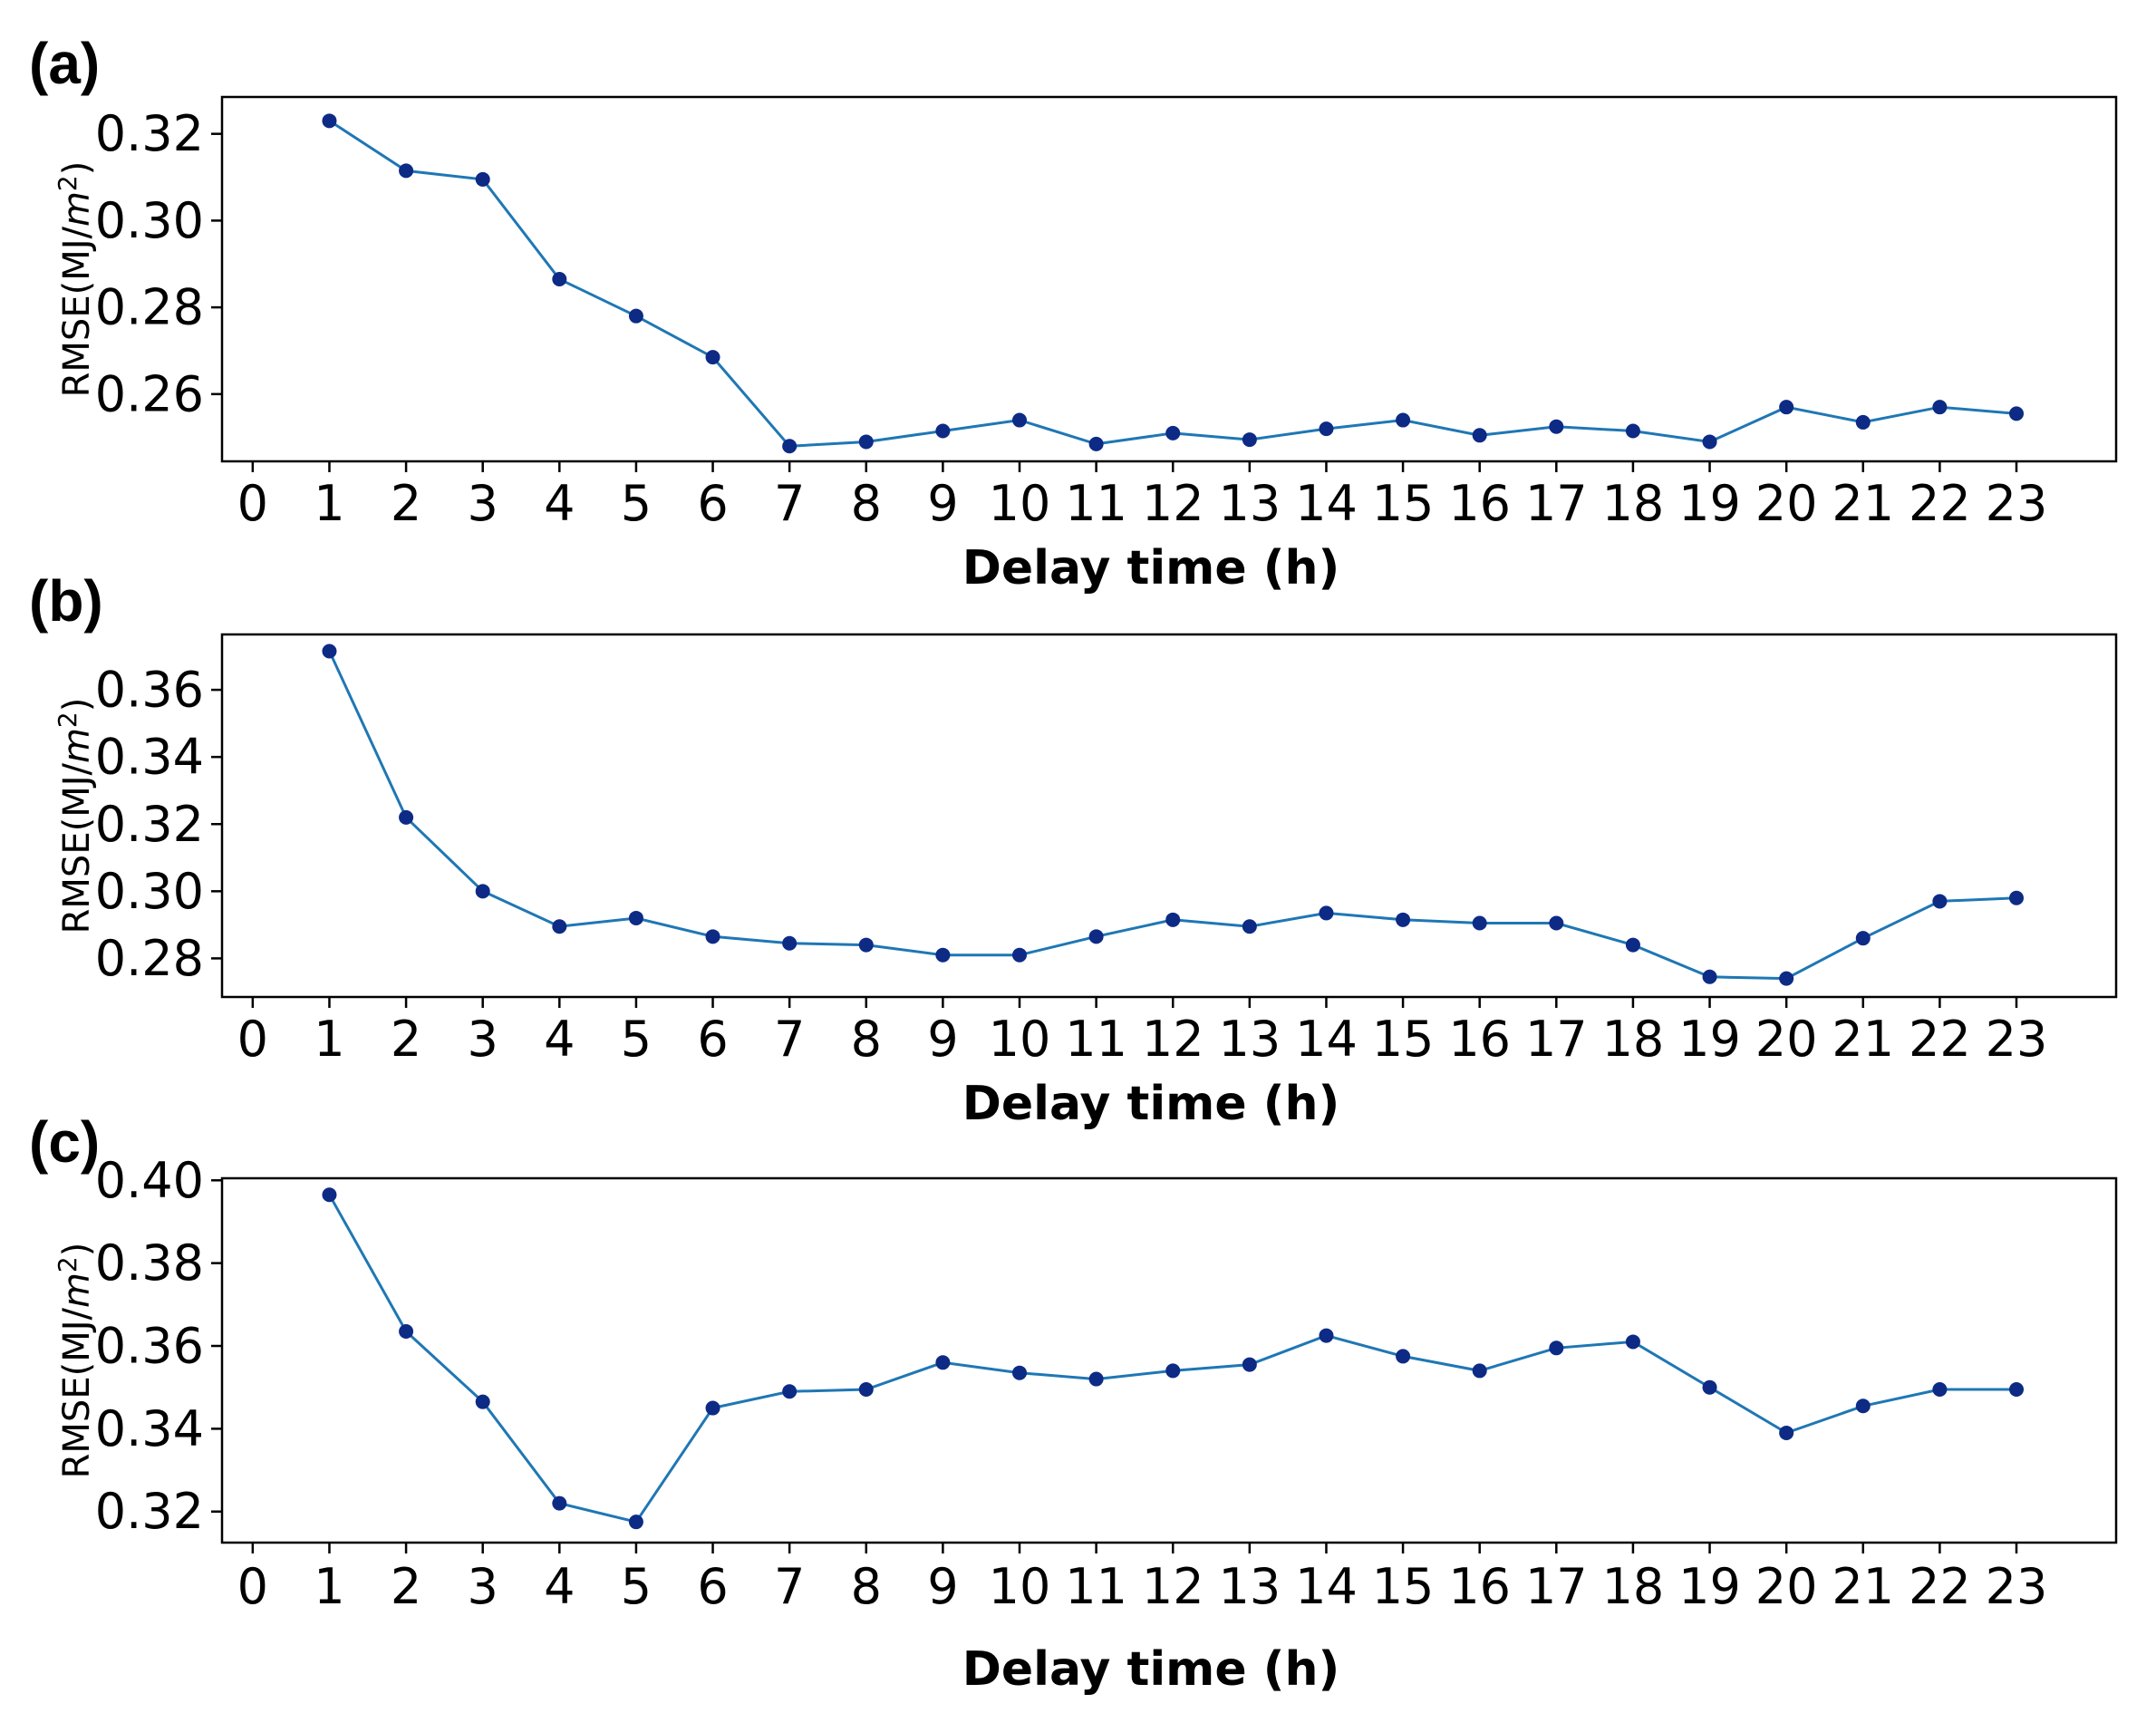 The height and width of the screenshot is (1713, 2156). What do you see at coordinates (66, 601) in the screenshot?
I see `panel-label: (b)` at bounding box center [66, 601].